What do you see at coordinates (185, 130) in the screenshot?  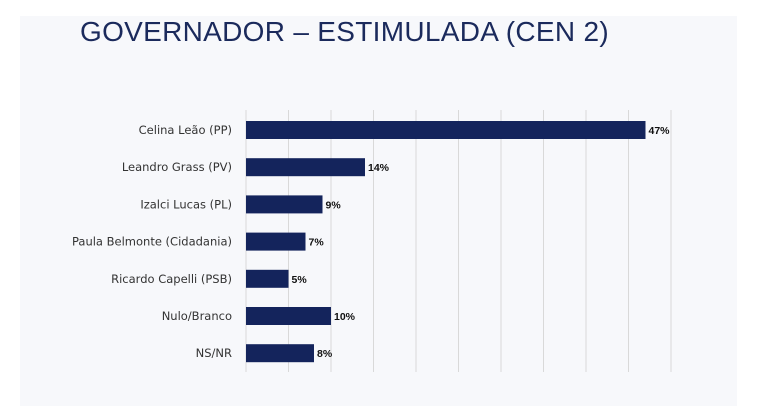 I see `category-label: Celina Leão (PP)` at bounding box center [185, 130].